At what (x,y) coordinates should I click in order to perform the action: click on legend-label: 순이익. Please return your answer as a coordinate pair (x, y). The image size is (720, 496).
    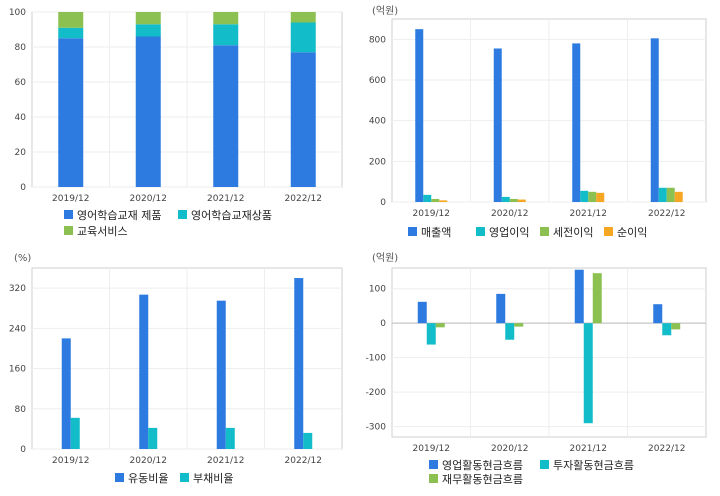
    Looking at the image, I should click on (632, 232).